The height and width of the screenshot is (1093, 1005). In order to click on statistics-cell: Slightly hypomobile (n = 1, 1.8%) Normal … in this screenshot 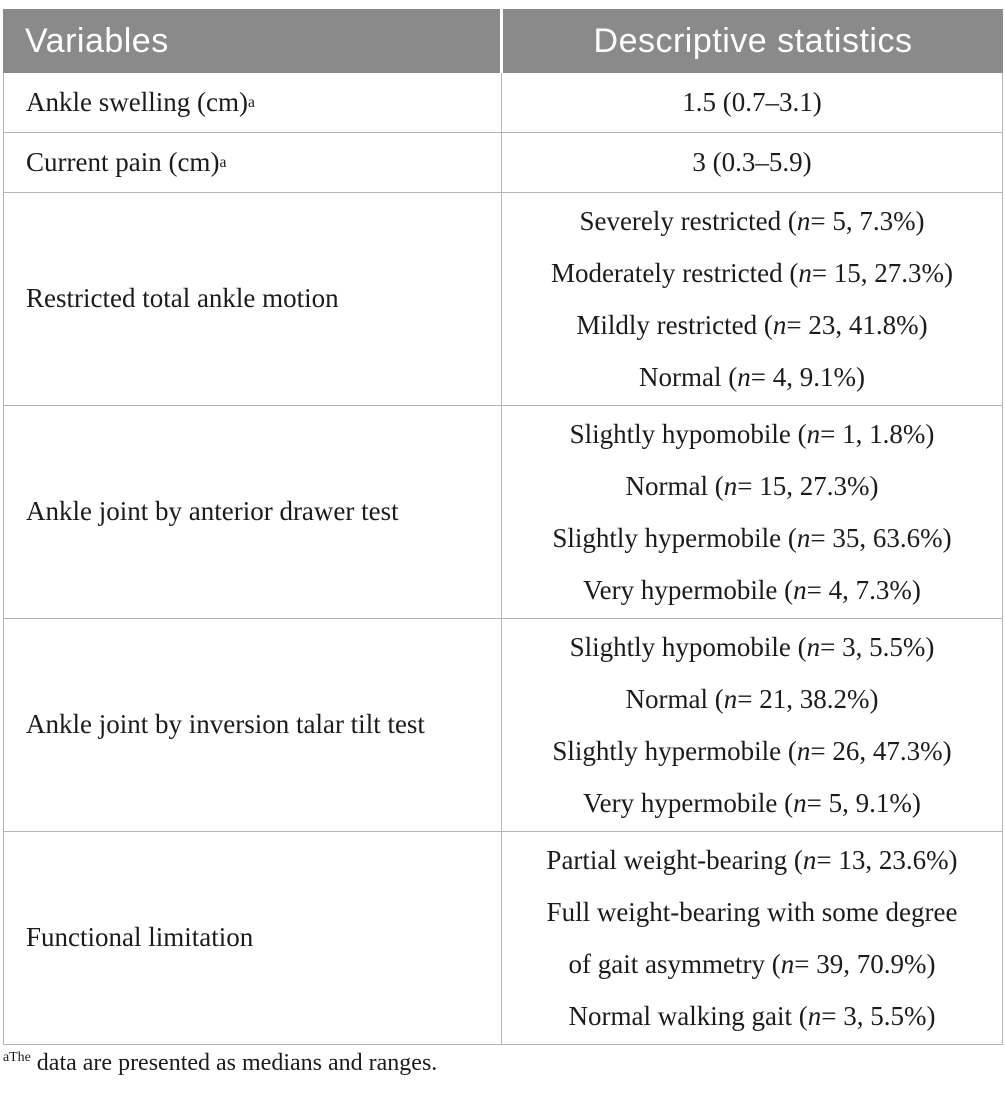, I will do `click(751, 512)`.